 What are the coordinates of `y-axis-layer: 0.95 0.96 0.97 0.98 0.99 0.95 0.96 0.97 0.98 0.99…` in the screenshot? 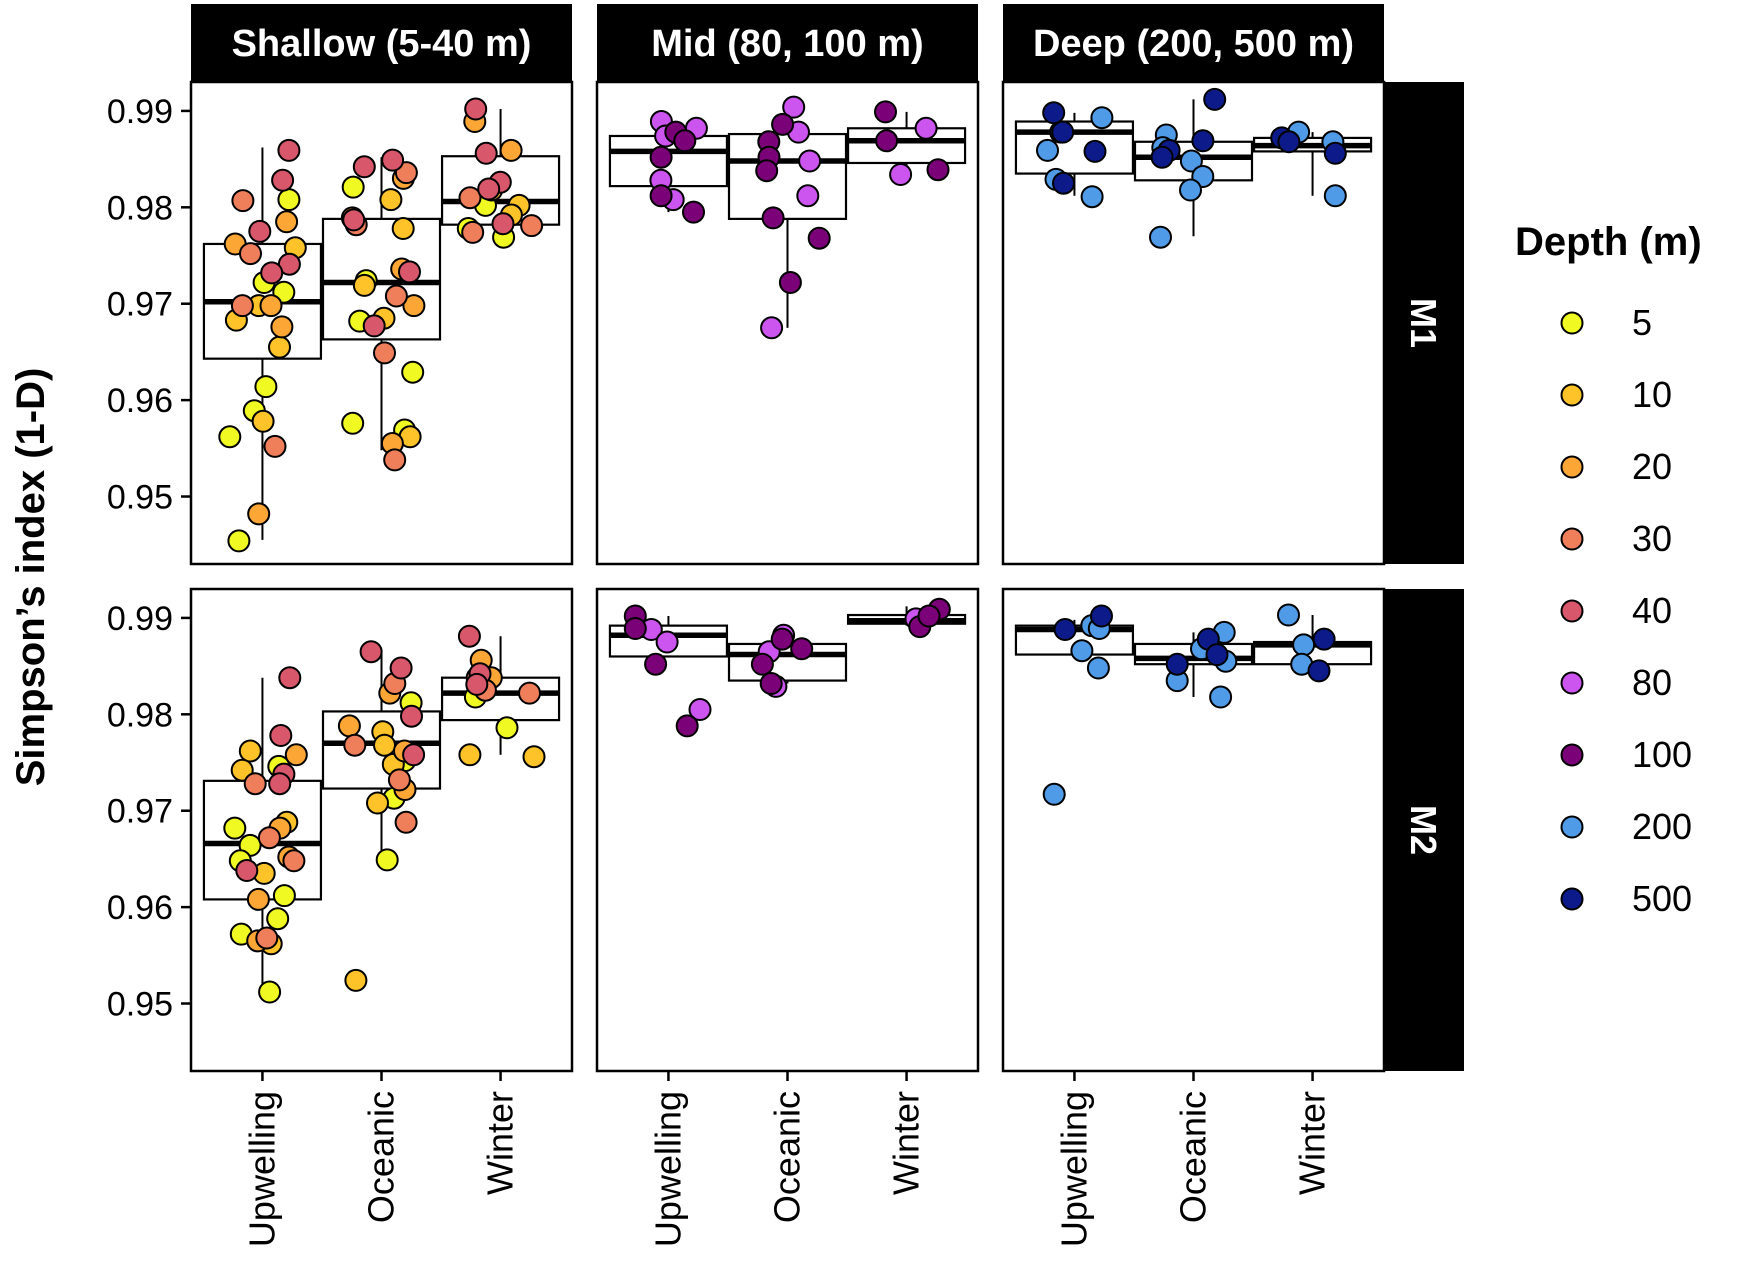 It's located at (100, 558).